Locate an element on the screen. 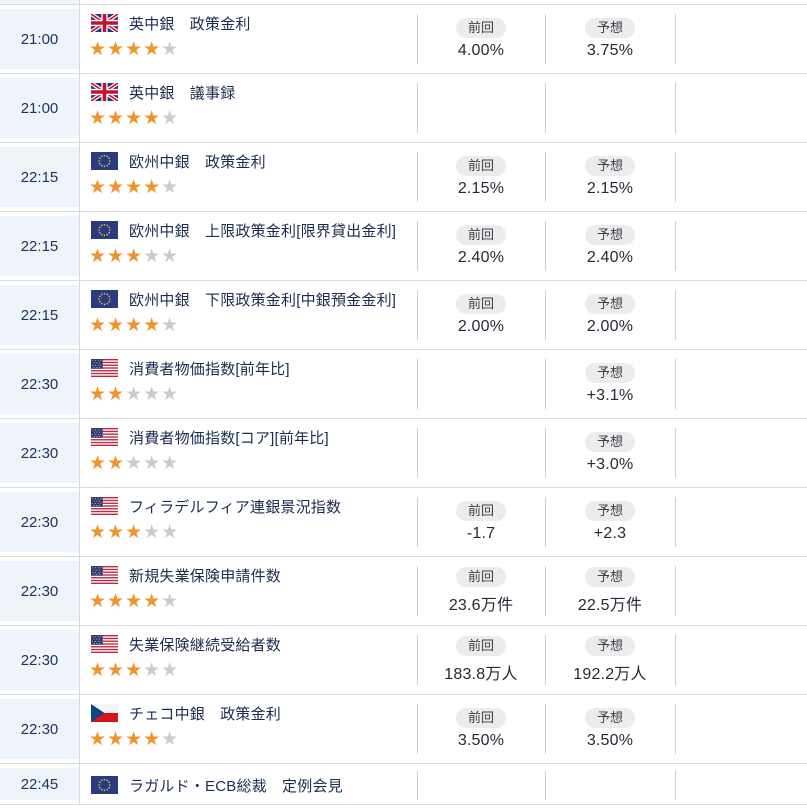 The height and width of the screenshot is (812, 807). clipped-row-top is located at coordinates (403, 2).